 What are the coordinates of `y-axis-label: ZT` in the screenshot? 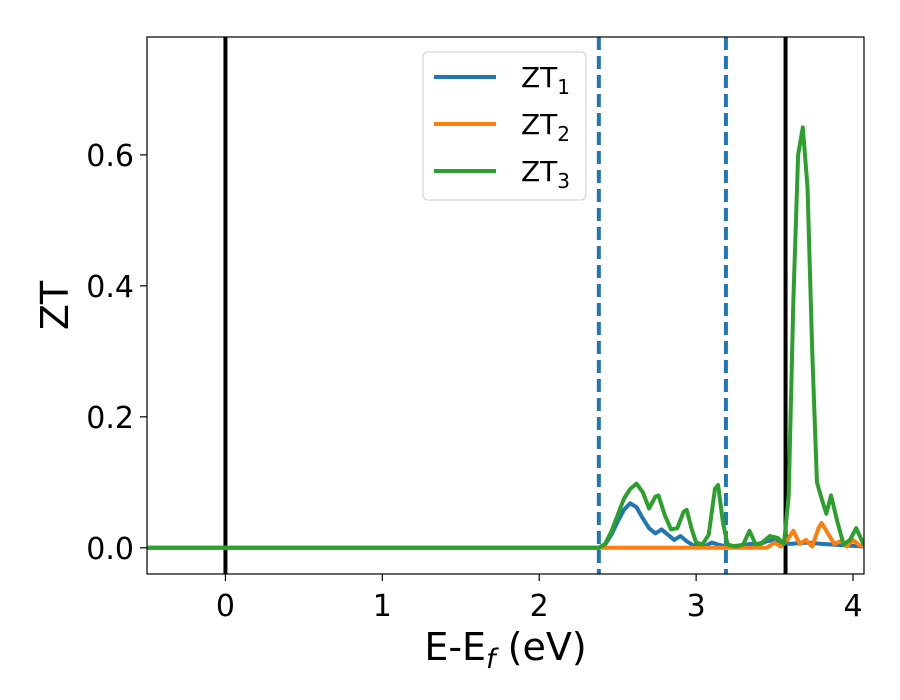 It's located at (55, 305).